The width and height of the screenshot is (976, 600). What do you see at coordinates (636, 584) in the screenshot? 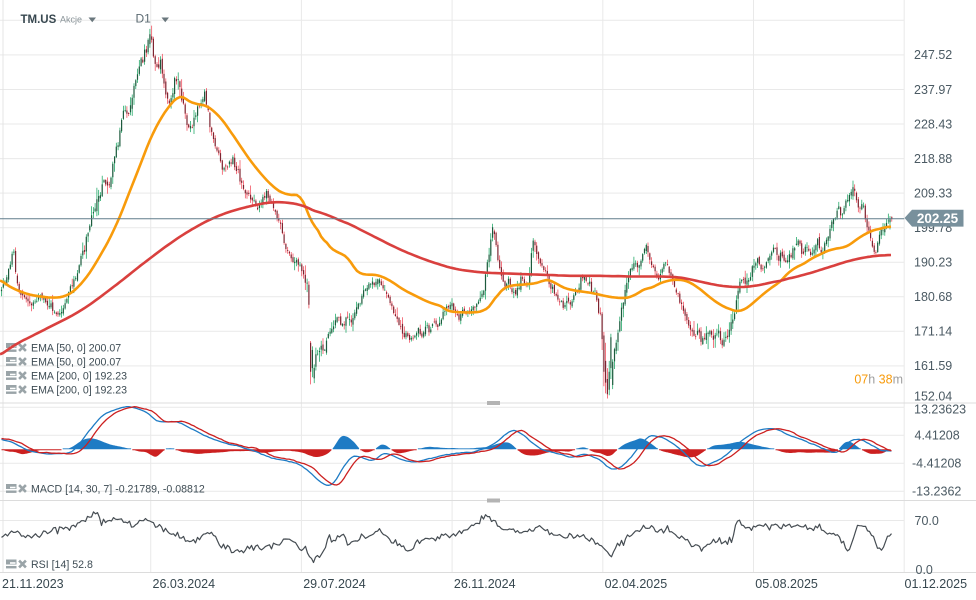
I see `svg-text: 02.04.2025` at bounding box center [636, 584].